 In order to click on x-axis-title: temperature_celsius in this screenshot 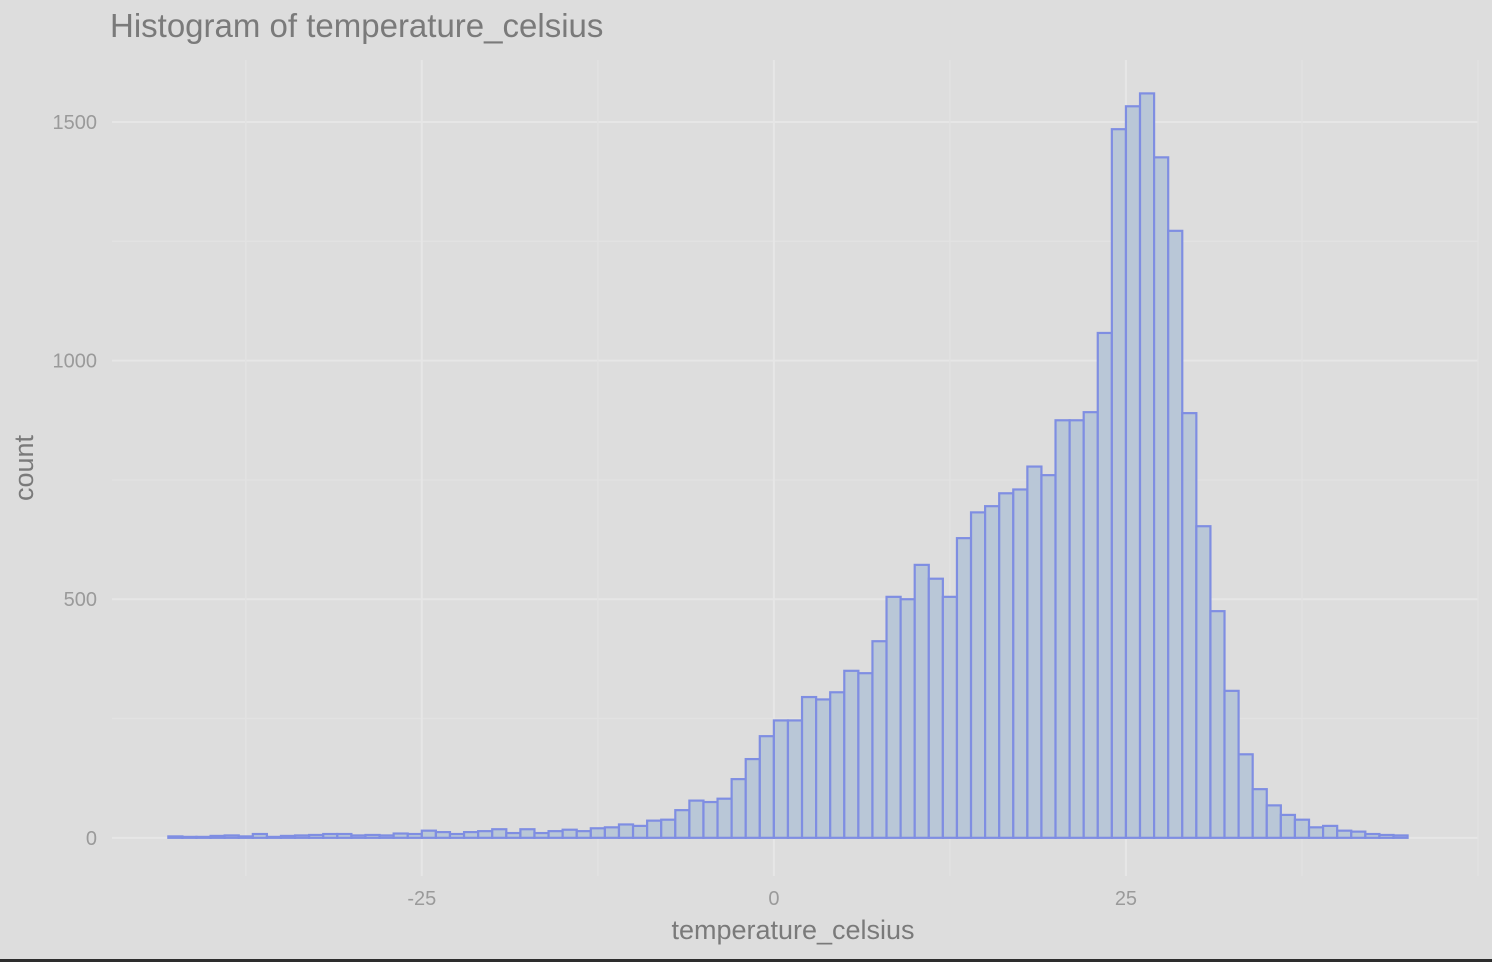, I will do `click(792, 930)`.